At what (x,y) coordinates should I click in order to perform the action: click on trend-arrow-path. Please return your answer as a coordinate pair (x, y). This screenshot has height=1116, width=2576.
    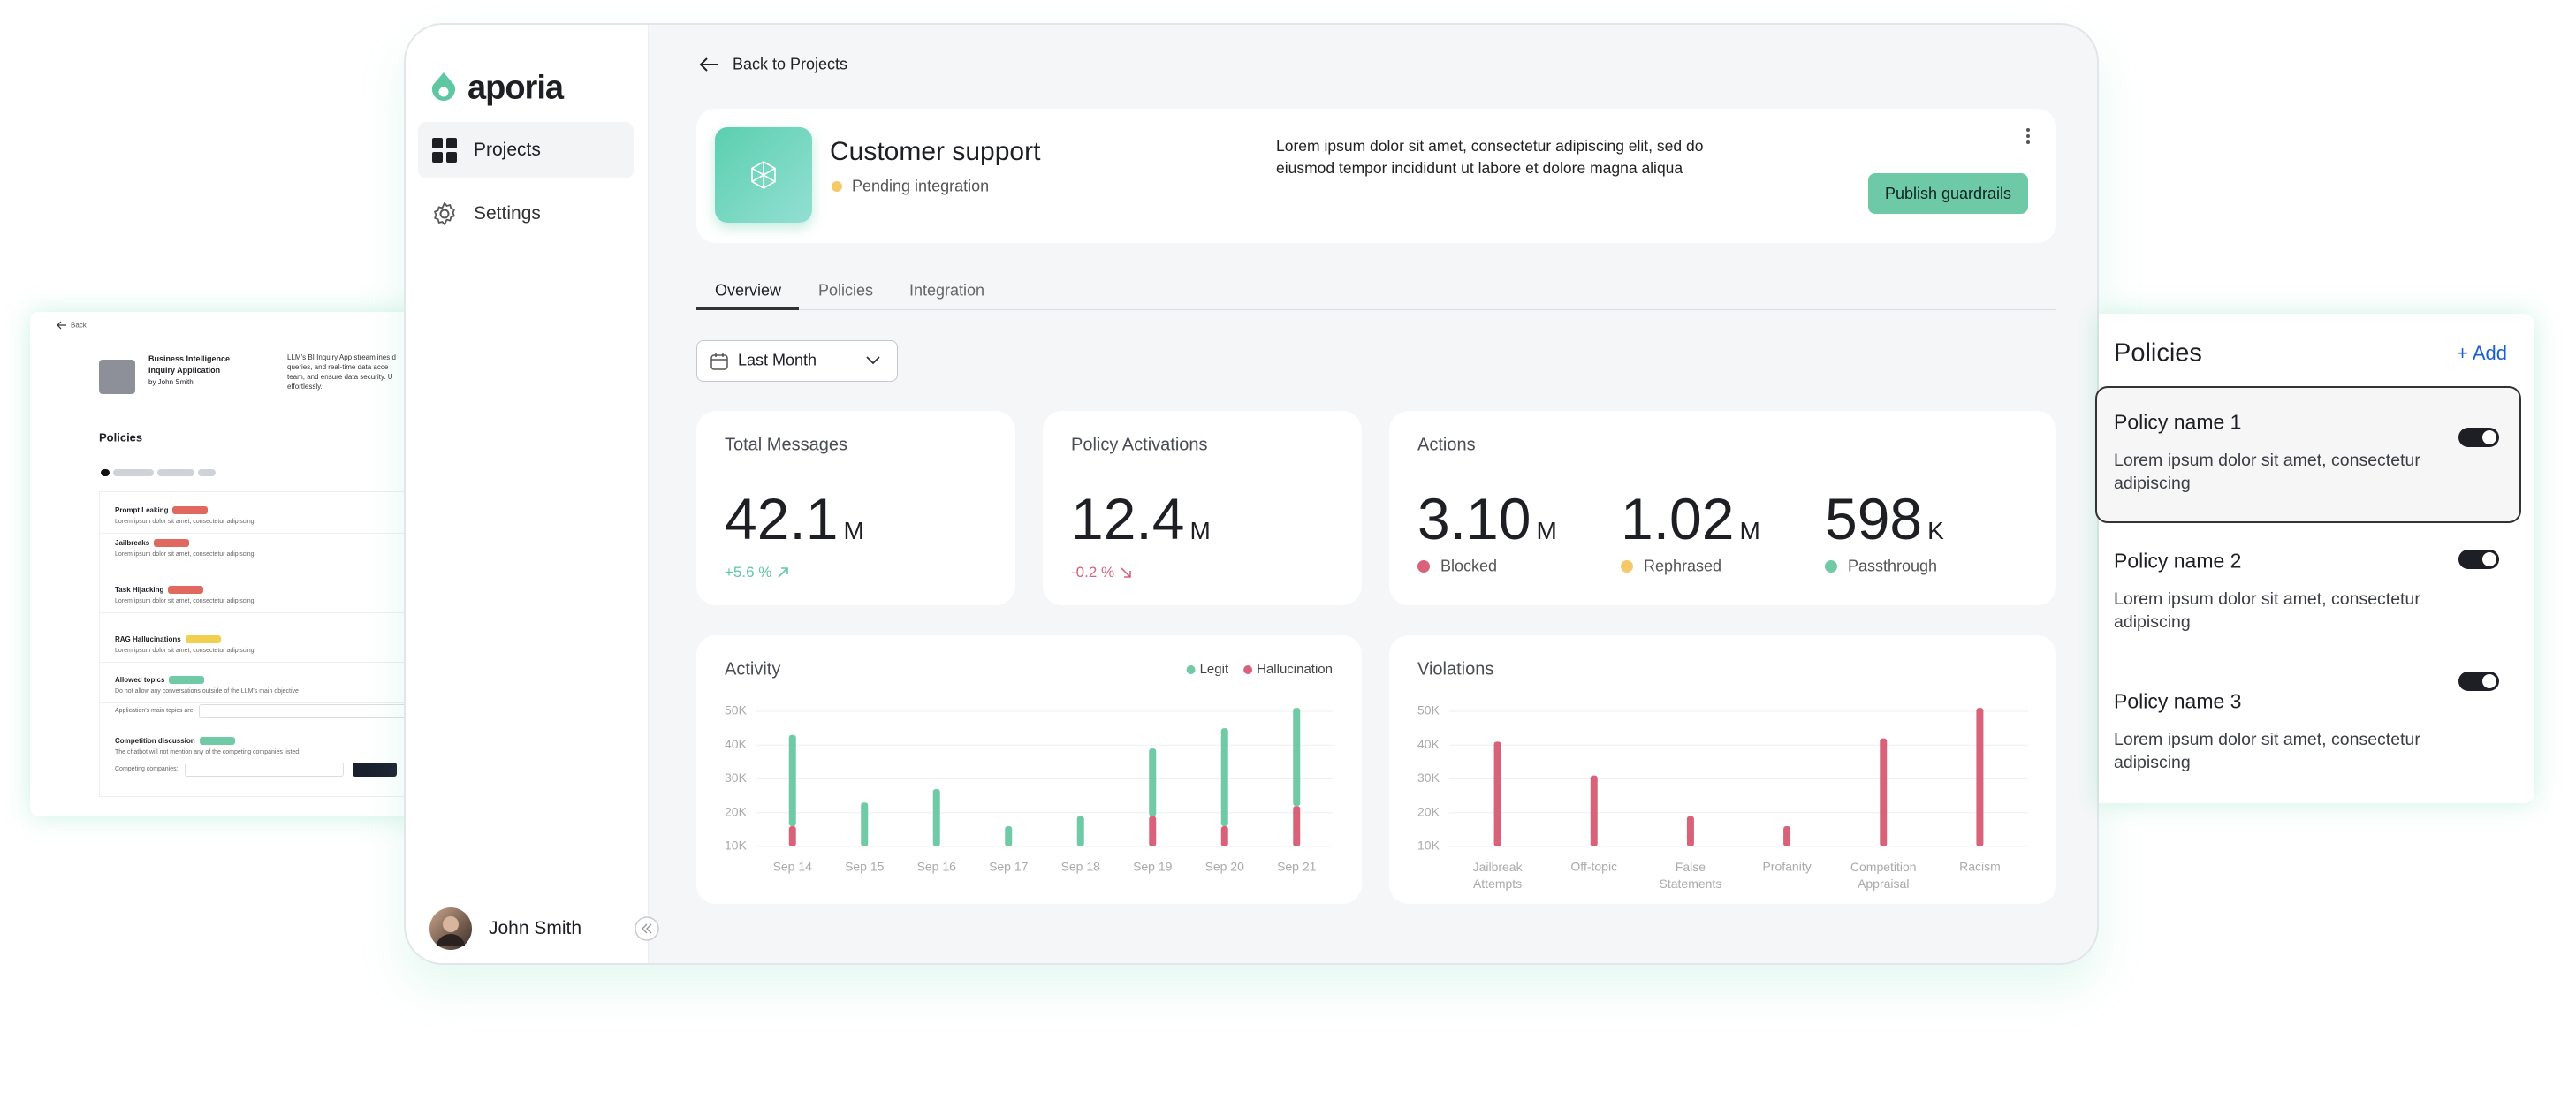
    Looking at the image, I should click on (1126, 572).